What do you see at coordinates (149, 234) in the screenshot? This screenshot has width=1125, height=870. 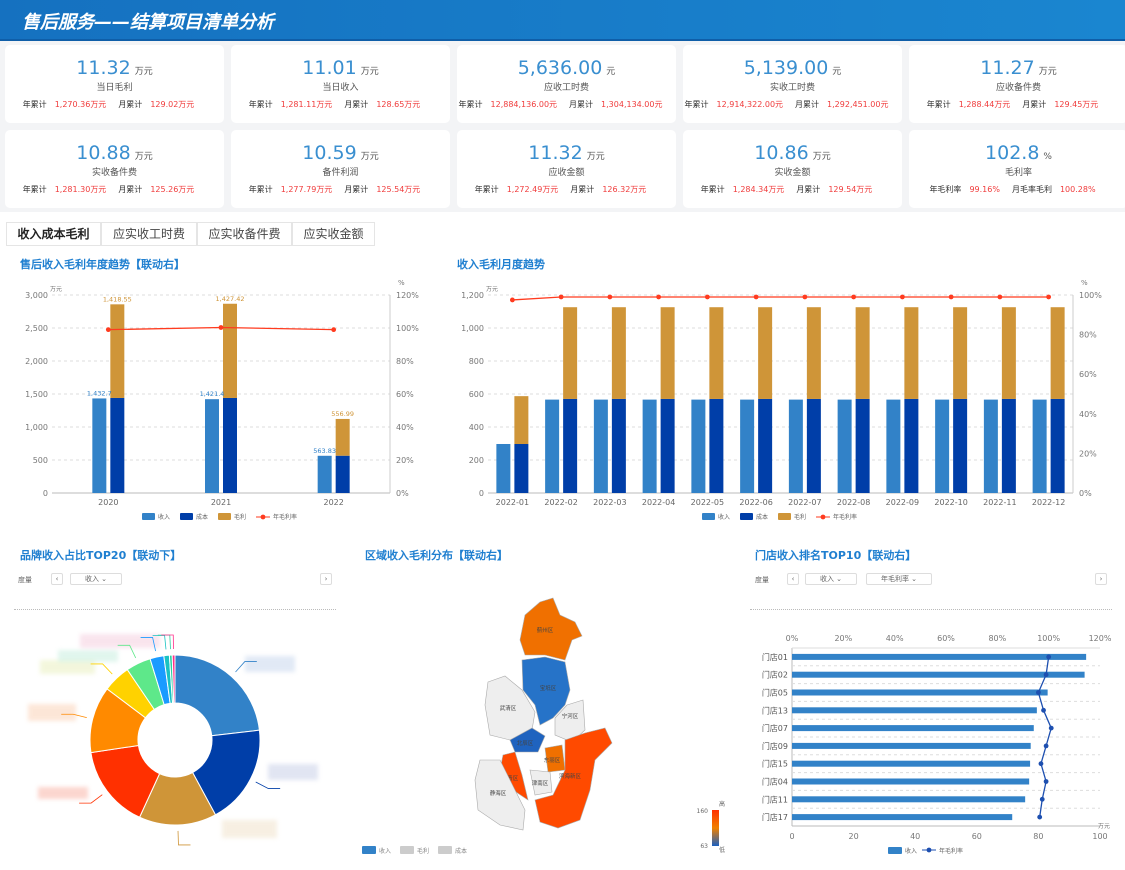 I see `tab-1: 应实收工时费` at bounding box center [149, 234].